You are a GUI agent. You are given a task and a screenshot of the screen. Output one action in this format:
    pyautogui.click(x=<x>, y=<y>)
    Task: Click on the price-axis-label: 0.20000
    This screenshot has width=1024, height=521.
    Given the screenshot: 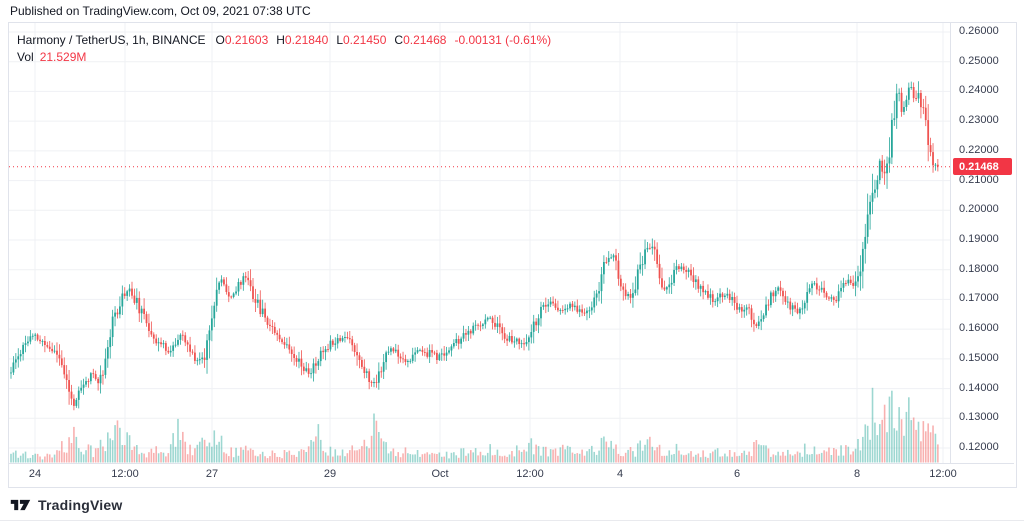 What is the action you would take?
    pyautogui.click(x=979, y=209)
    